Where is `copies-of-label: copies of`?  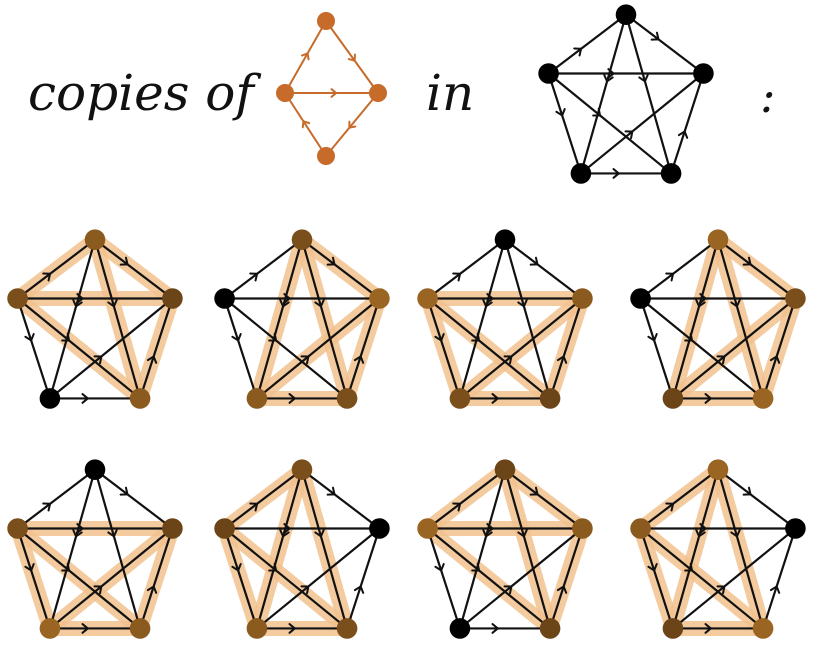
copies-of-label: copies of is located at coordinates (144, 93).